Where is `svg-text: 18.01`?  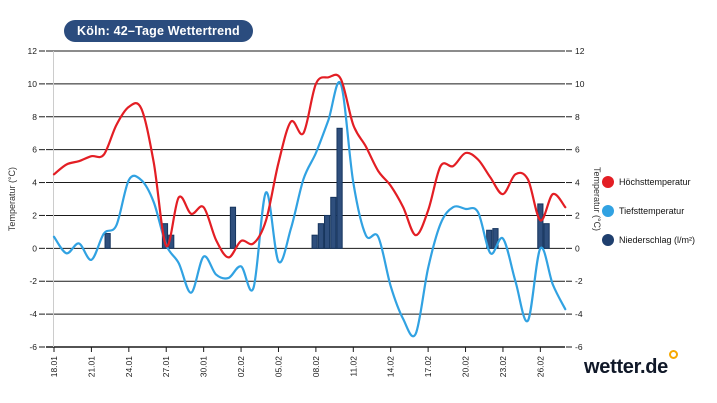 svg-text: 18.01 is located at coordinates (54, 367).